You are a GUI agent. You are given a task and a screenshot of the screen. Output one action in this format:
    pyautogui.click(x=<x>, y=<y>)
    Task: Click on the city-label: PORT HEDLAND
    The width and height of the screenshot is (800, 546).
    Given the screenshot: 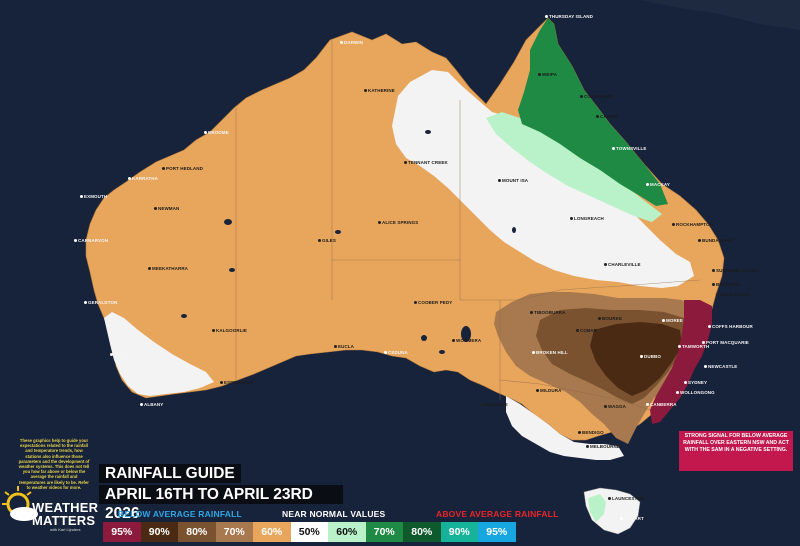 What is the action you would take?
    pyautogui.click(x=182, y=168)
    